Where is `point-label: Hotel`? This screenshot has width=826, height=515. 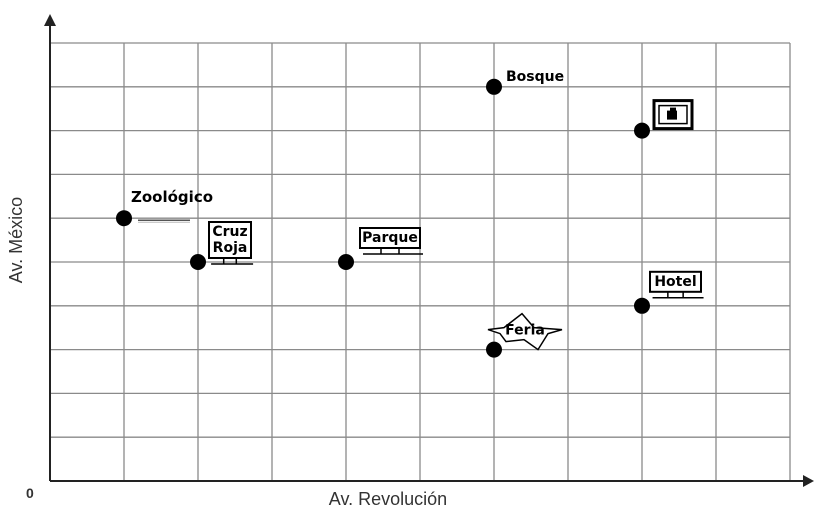 point-label: Hotel is located at coordinates (675, 282).